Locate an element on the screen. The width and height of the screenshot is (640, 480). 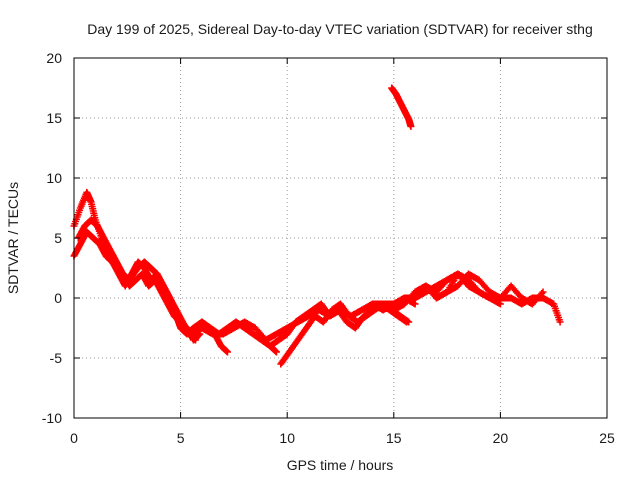
x-tick-labels: 0 5 10 15 20 25 is located at coordinates (342, 438).